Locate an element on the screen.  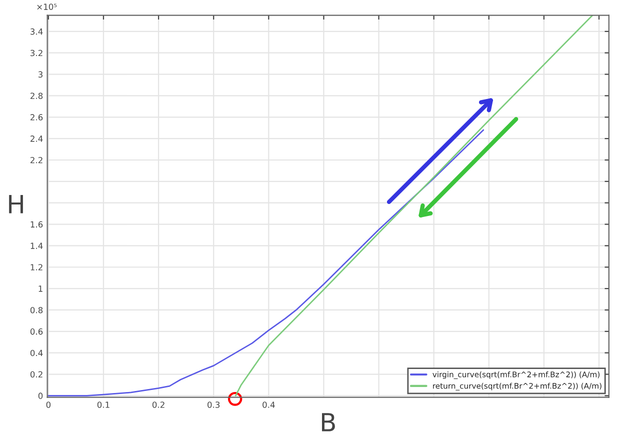
y-tick-label: 3 is located at coordinates (40, 74).